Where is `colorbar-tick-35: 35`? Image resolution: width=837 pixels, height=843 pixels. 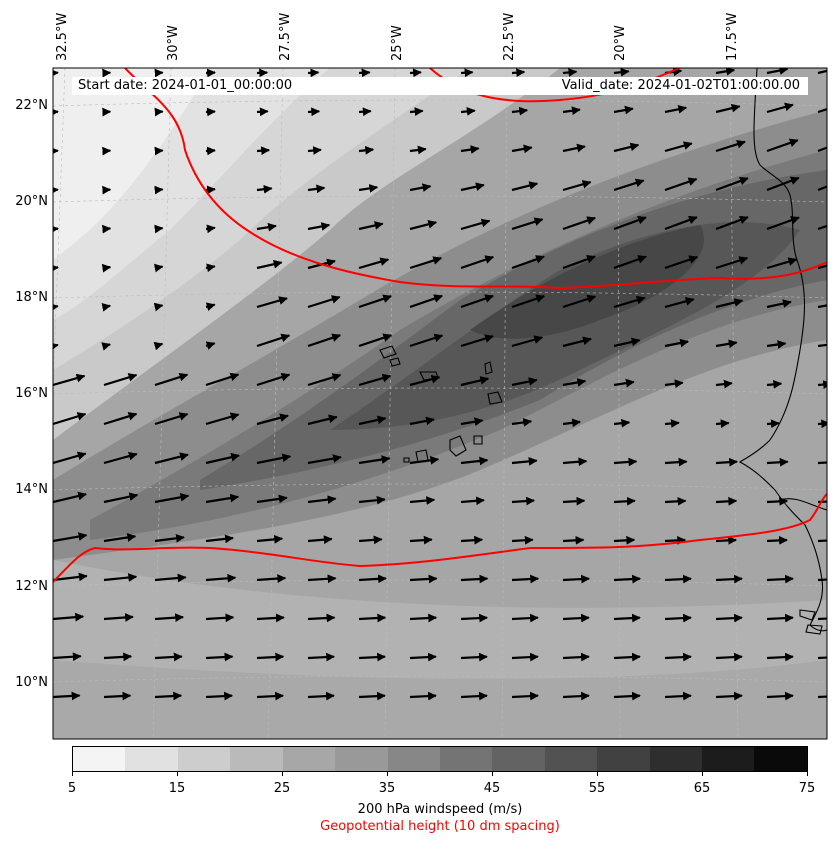
colorbar-tick-35: 35 is located at coordinates (387, 788).